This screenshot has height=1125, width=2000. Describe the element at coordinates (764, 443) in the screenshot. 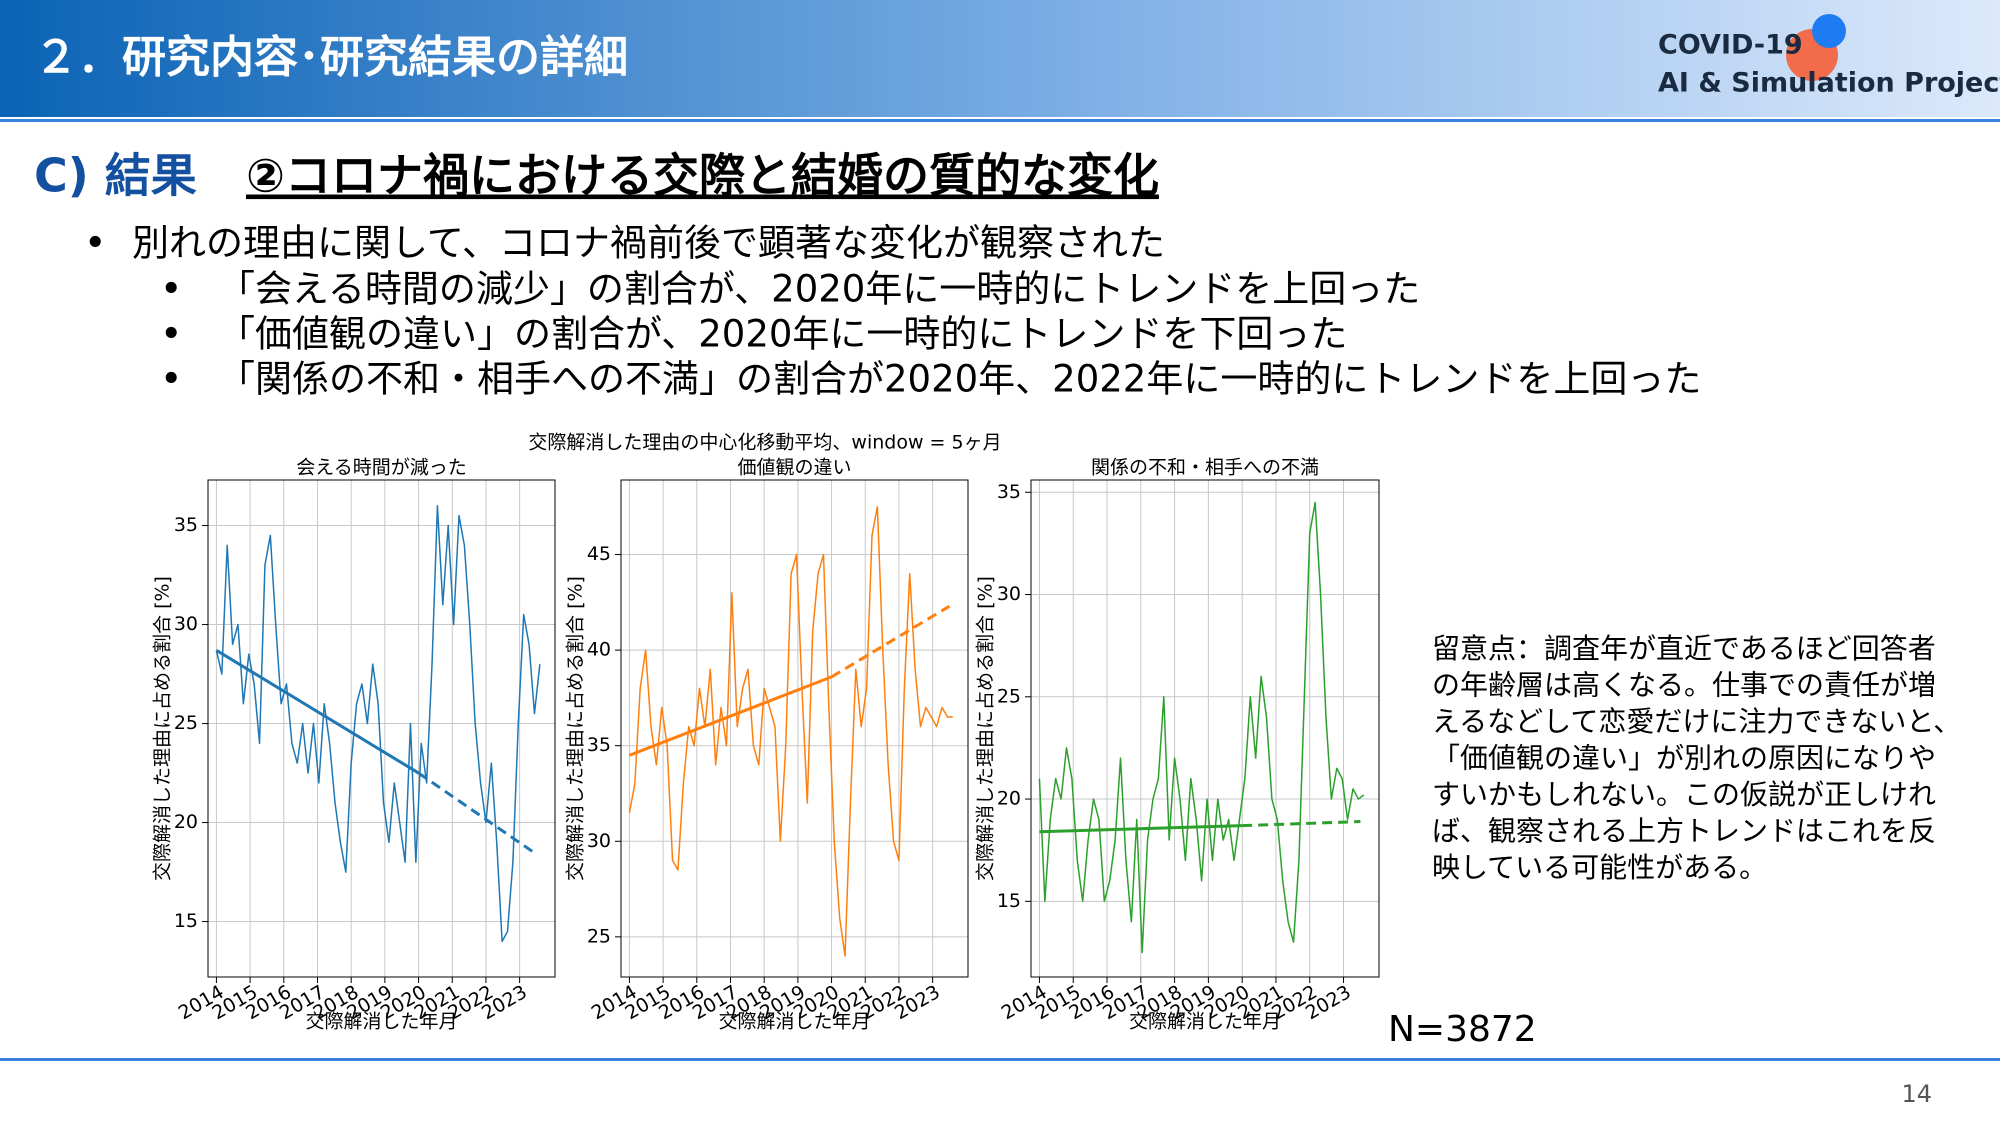

I see `figure-title: 交際解消した理由の中心化移動平均、window = 5ヶ月` at that location.